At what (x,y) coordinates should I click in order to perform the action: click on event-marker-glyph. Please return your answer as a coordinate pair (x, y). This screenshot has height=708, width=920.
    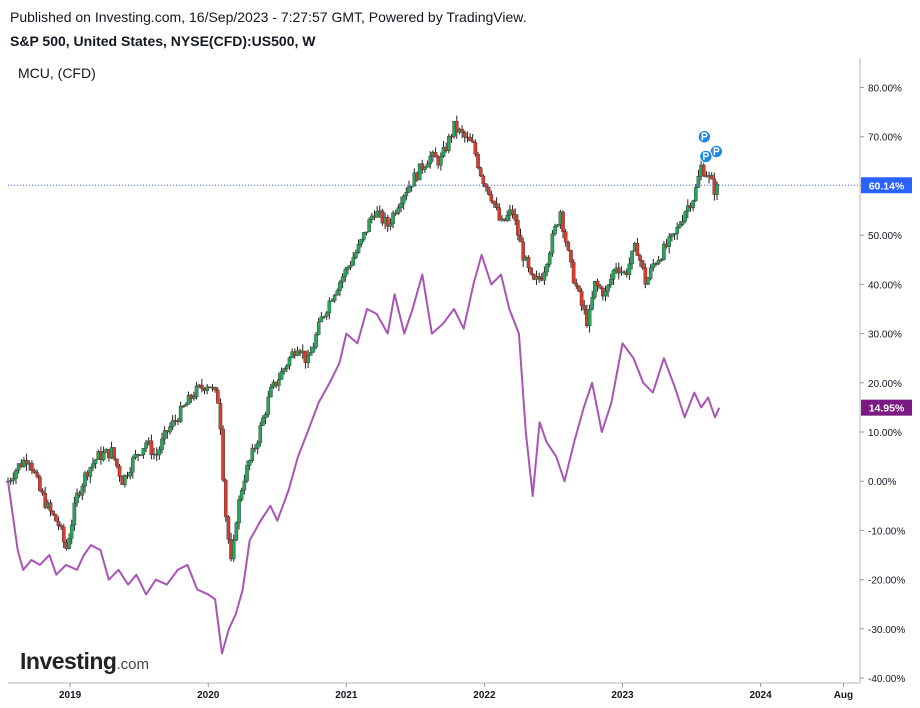
    Looking at the image, I should click on (706, 156).